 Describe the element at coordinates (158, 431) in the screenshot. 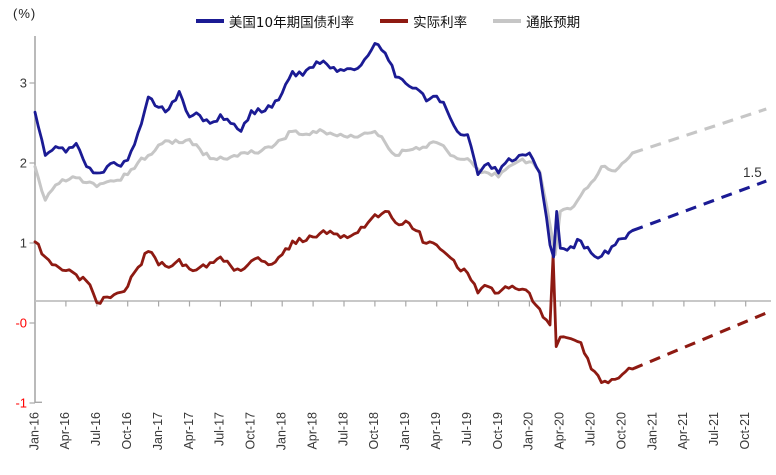

I see `x-tick-label: Jan-17` at that location.